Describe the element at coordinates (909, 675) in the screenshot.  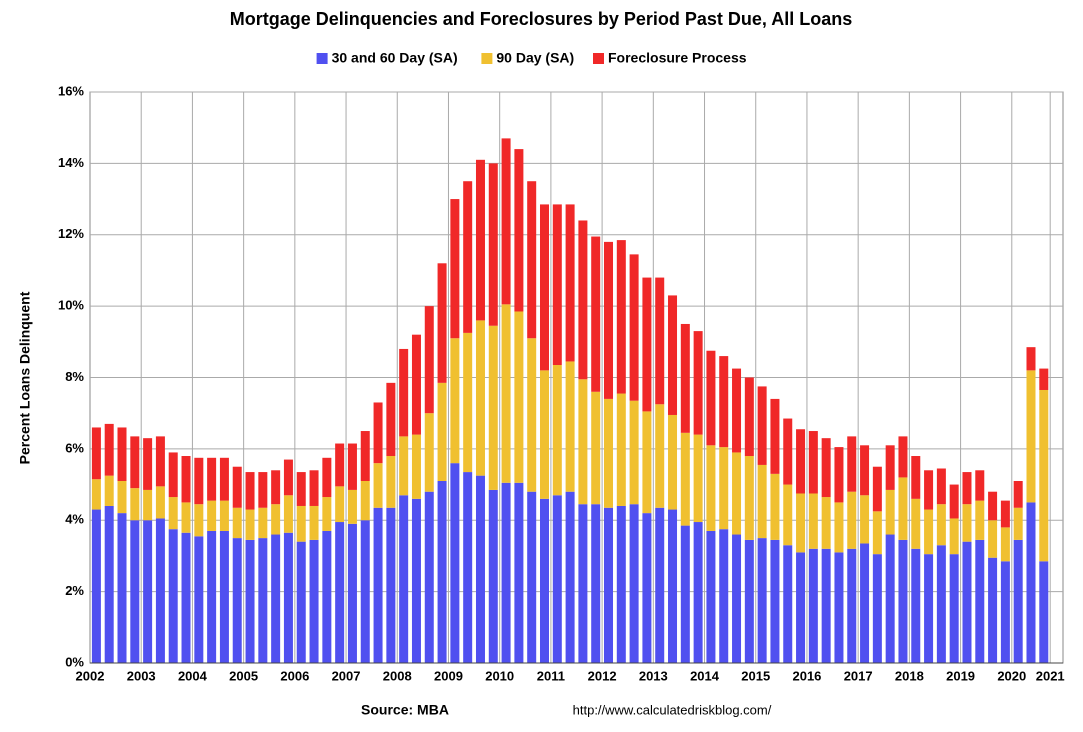
I see `x-tick-label: 2018` at that location.